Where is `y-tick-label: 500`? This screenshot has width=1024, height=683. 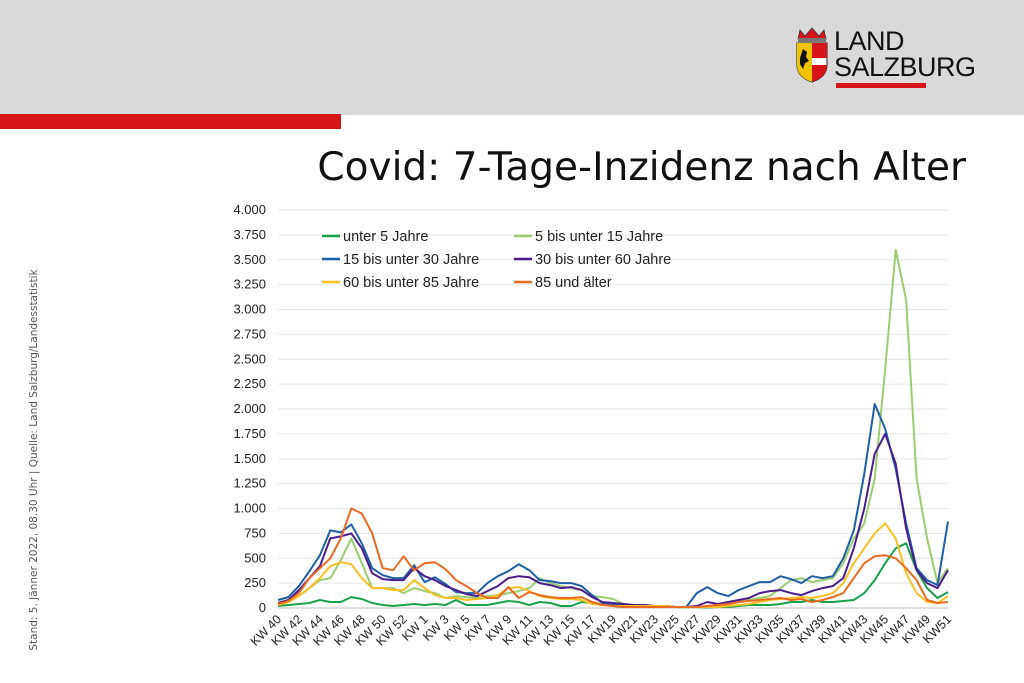
y-tick-label: 500 is located at coordinates (255, 557).